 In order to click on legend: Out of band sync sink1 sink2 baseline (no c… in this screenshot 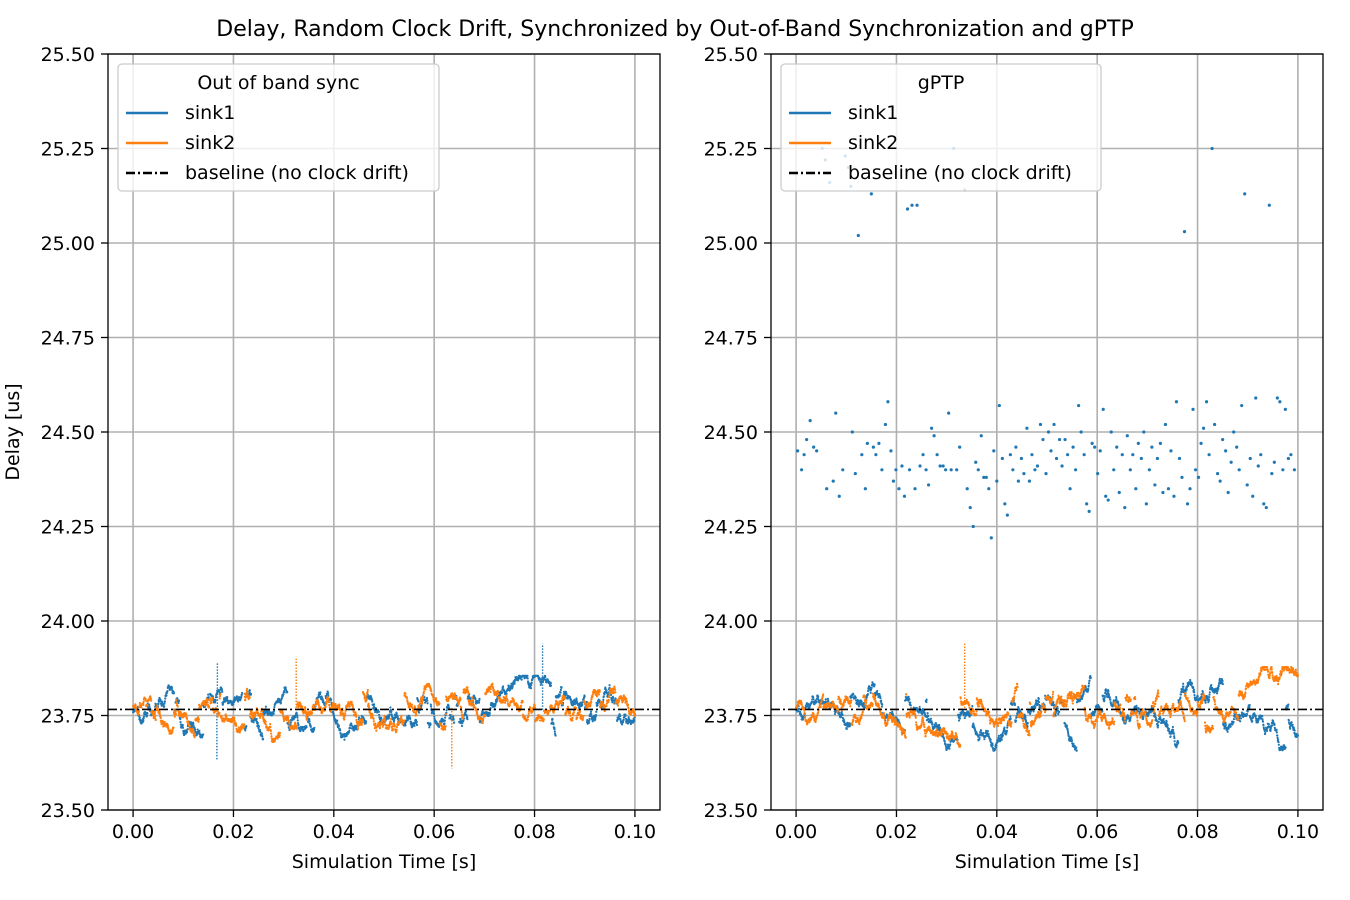, I will do `click(278, 127)`.